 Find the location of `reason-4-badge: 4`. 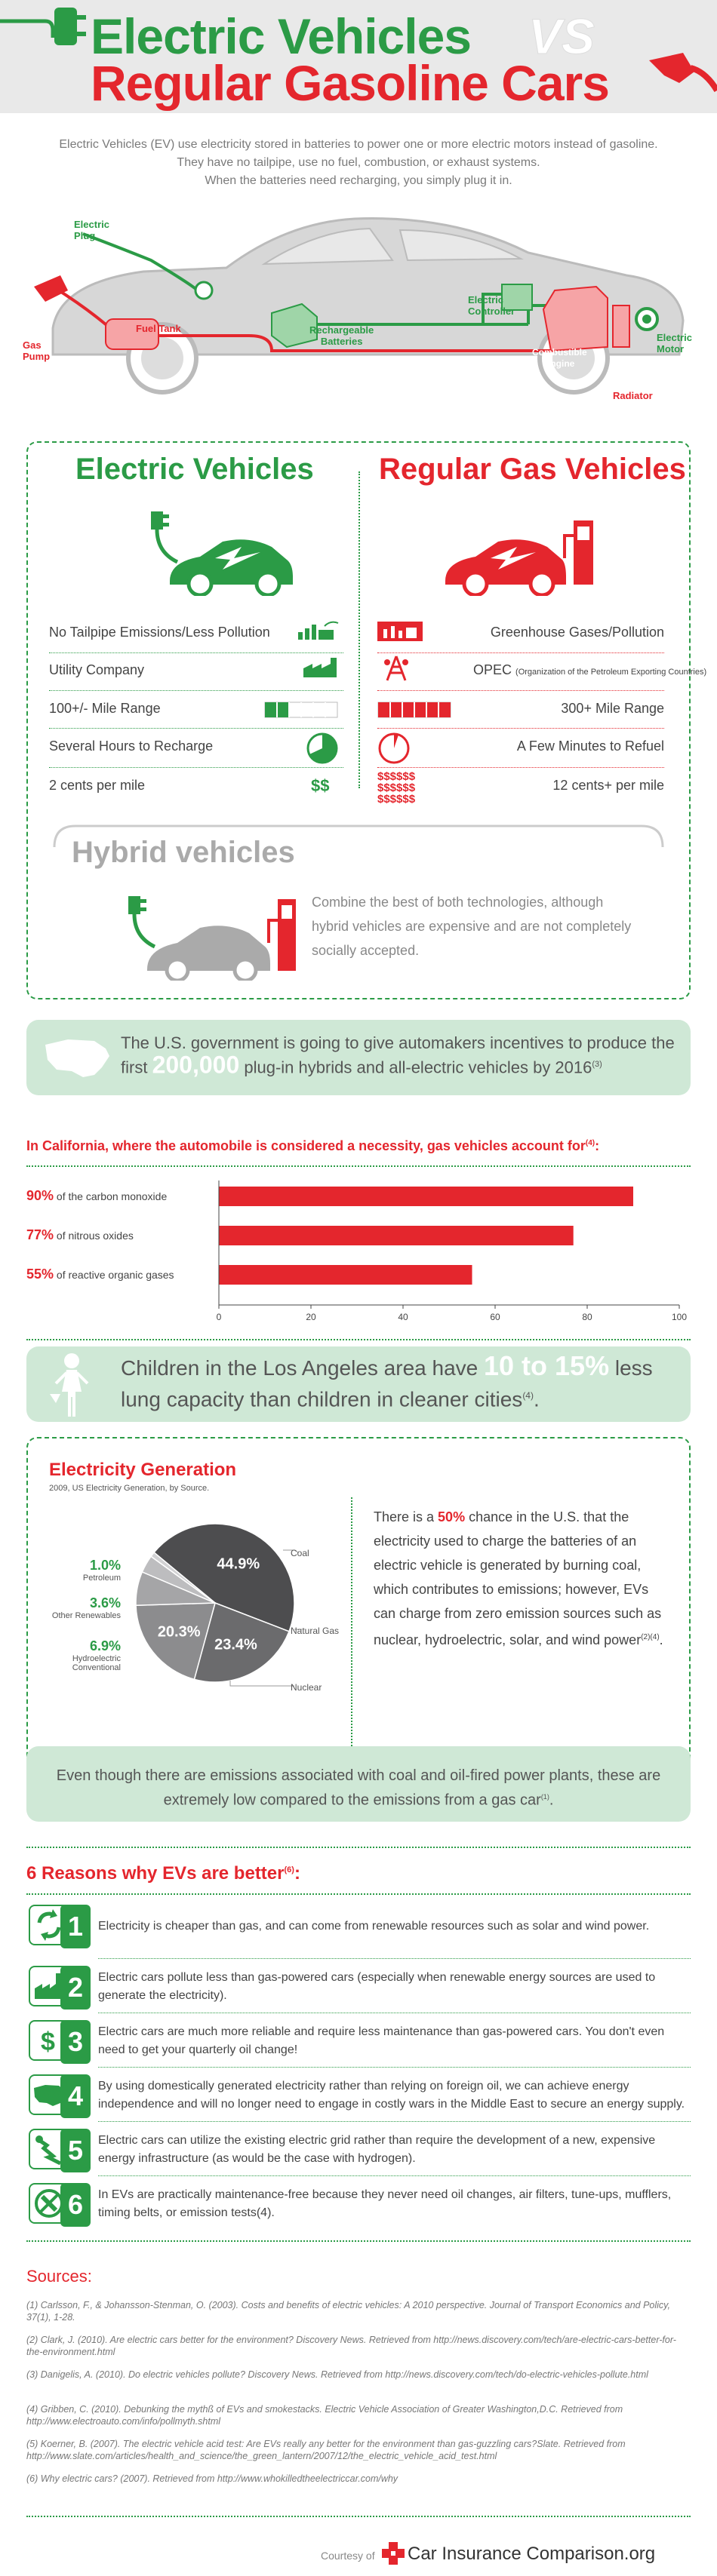

reason-4-badge: 4 is located at coordinates (60, 2096).